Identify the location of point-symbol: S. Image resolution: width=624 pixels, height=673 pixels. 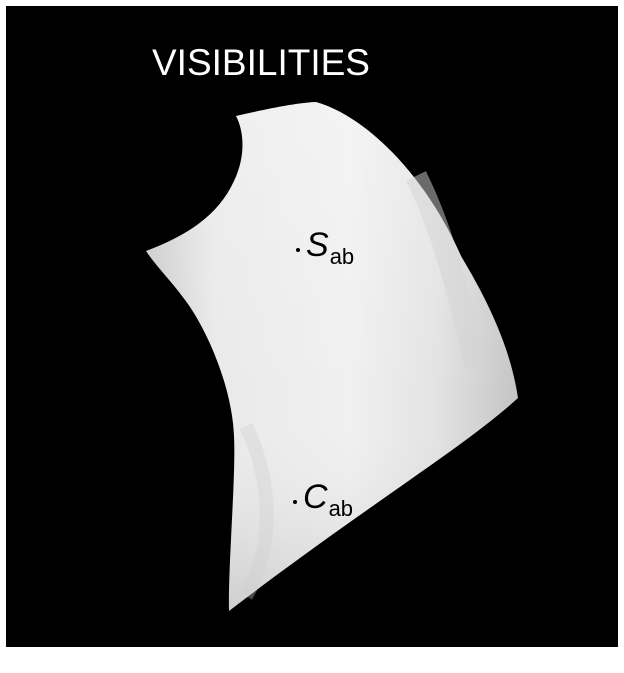
(317, 245).